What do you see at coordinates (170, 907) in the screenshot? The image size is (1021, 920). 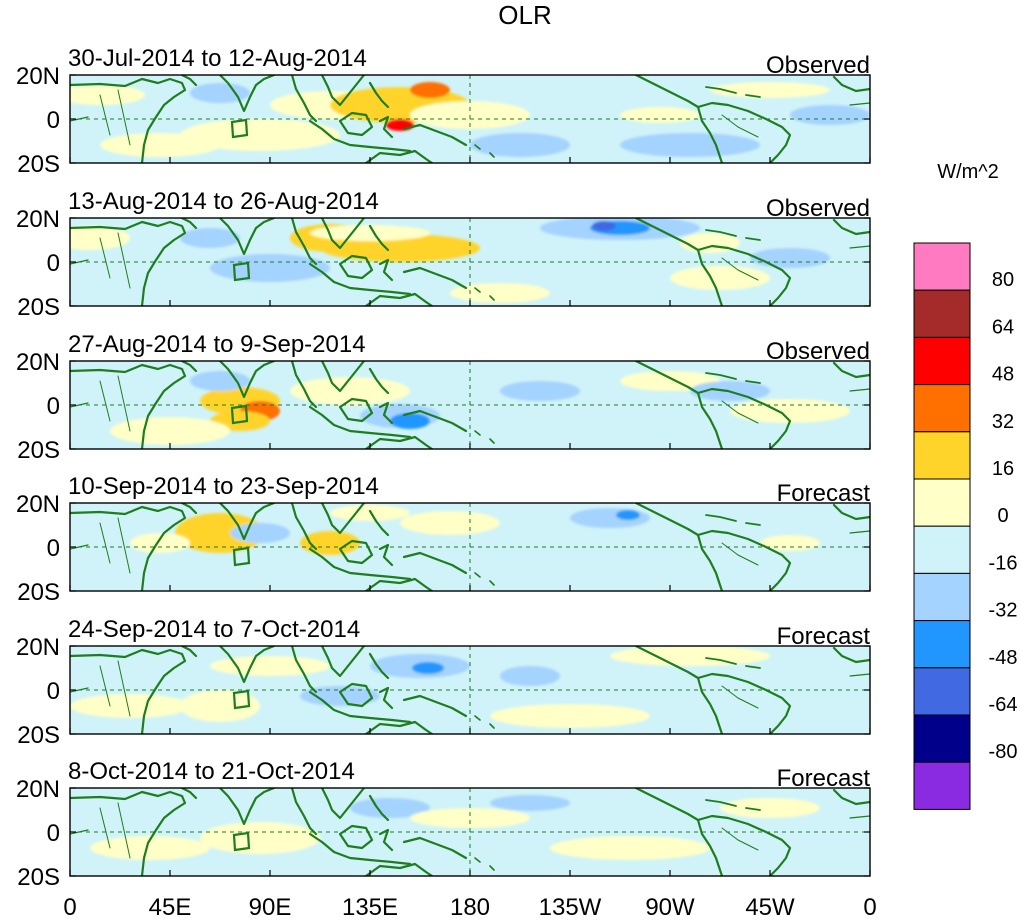 I see `longitude-label: 45E` at bounding box center [170, 907].